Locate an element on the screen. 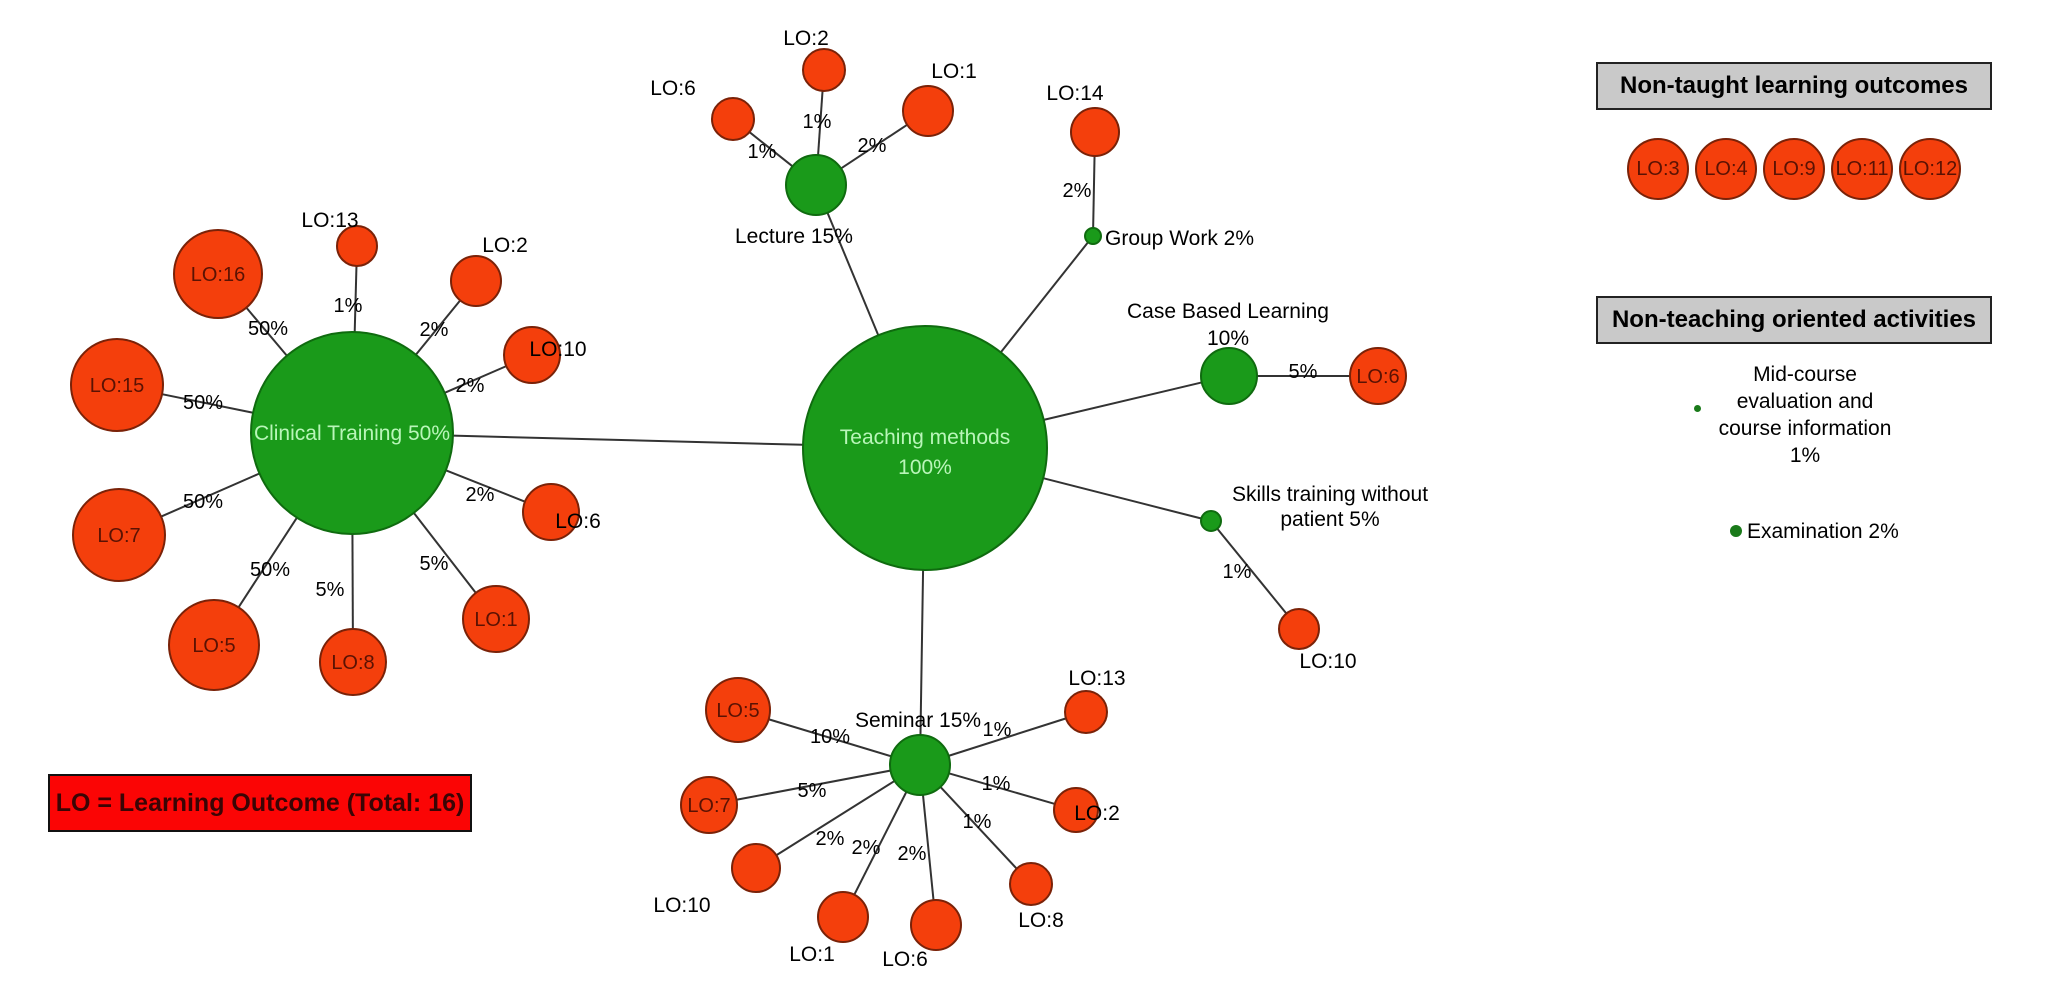 The height and width of the screenshot is (1001, 2059). learning-outcome-legend: LO = Learning Outcome (Total: 16) is located at coordinates (260, 803).